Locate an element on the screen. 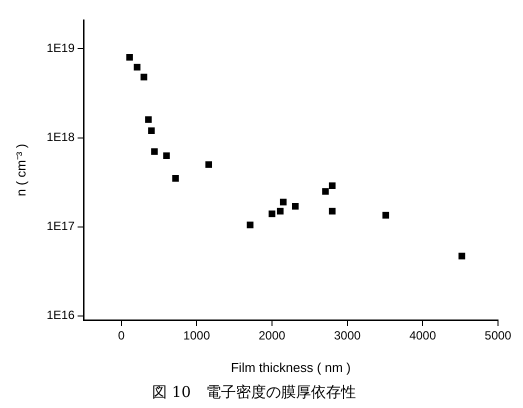 The width and height of the screenshot is (523, 408). x-tick-label: 3000 is located at coordinates (347, 335).